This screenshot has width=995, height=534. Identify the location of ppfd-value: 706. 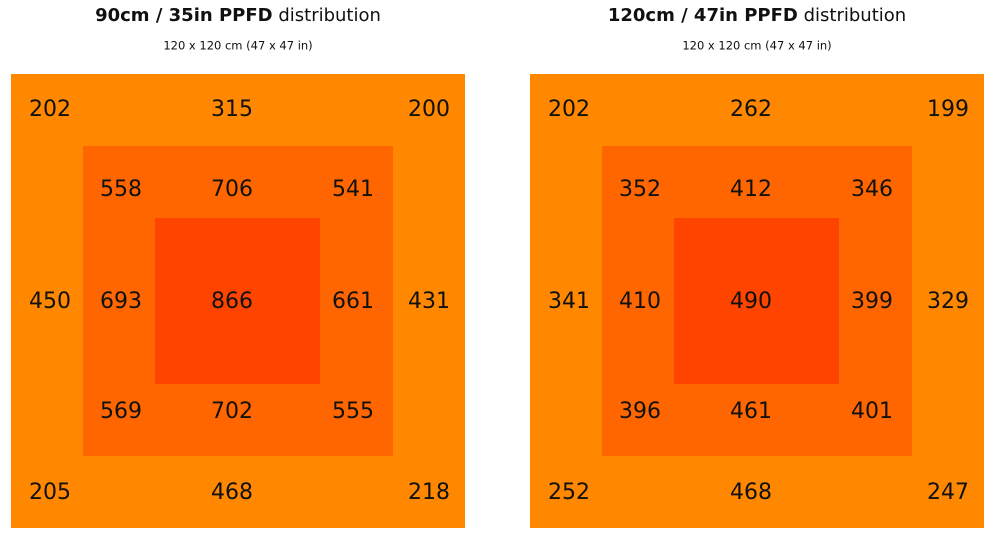
(232, 189).